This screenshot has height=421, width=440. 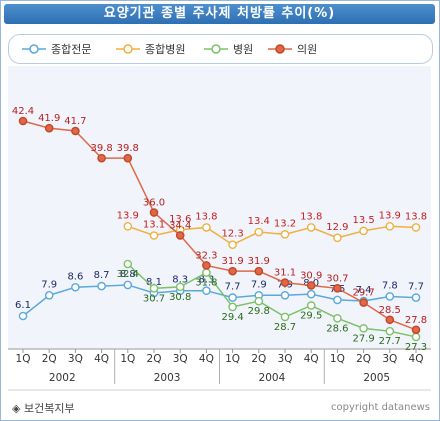 I want to click on data-label-1: 13.6, so click(x=180, y=219).